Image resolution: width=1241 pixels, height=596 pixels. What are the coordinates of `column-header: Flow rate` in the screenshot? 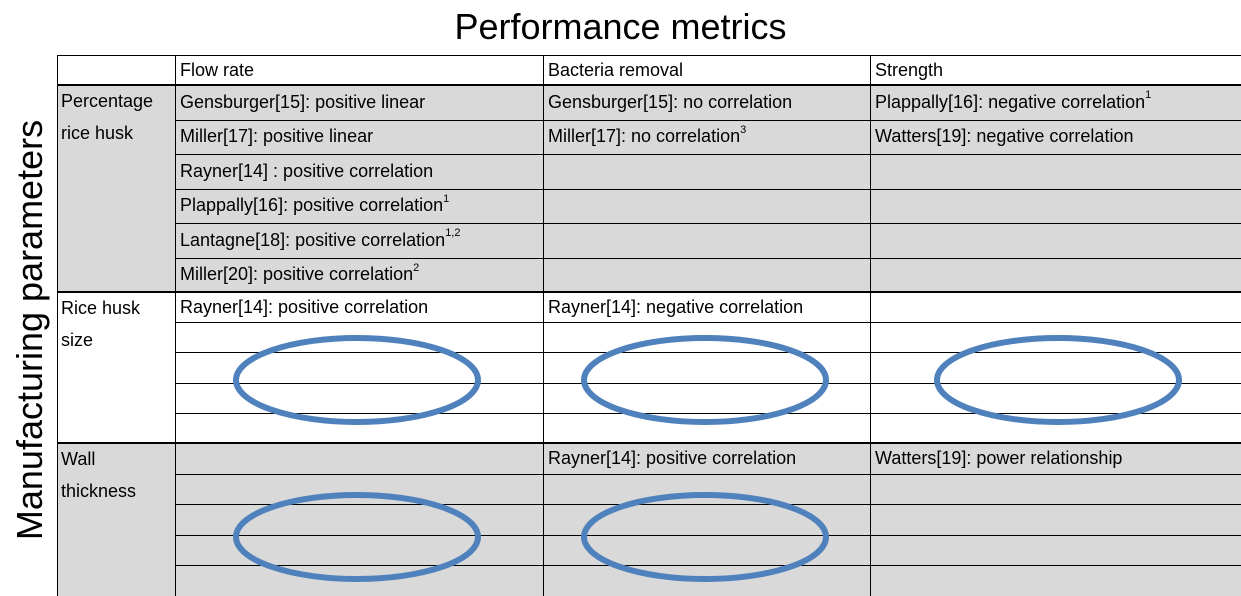 It's located at (217, 70).